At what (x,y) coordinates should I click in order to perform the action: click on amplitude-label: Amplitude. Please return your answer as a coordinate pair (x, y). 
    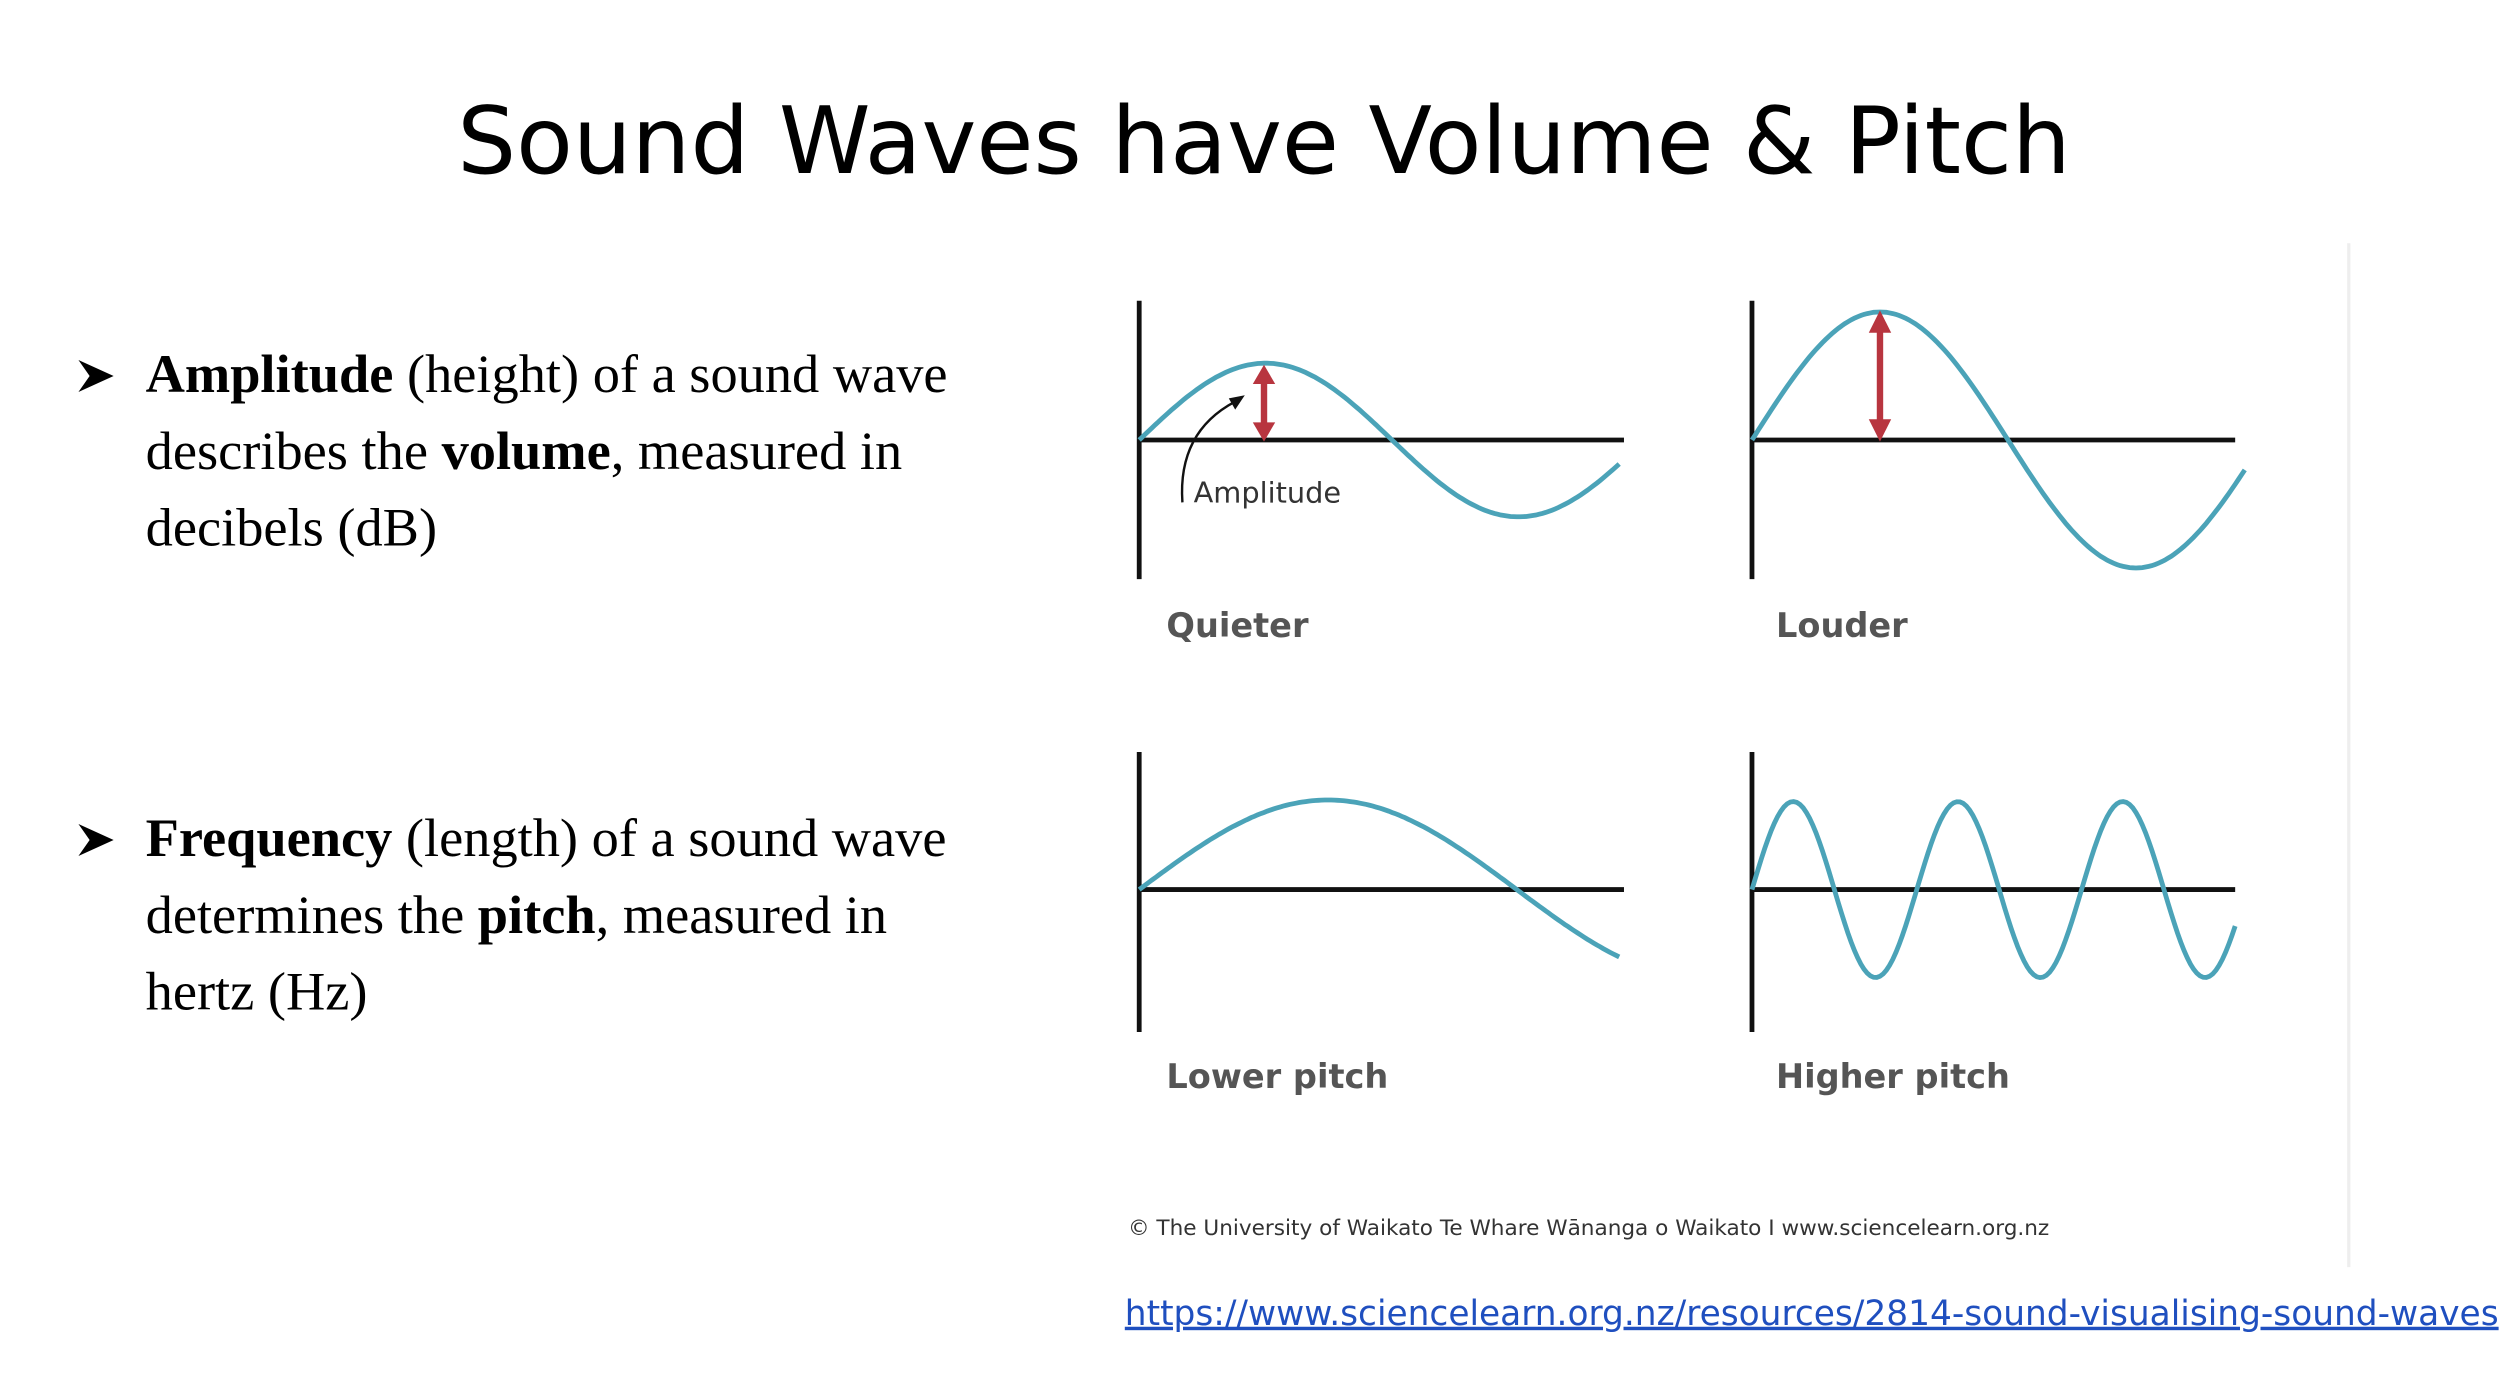
    Looking at the image, I should click on (1267, 492).